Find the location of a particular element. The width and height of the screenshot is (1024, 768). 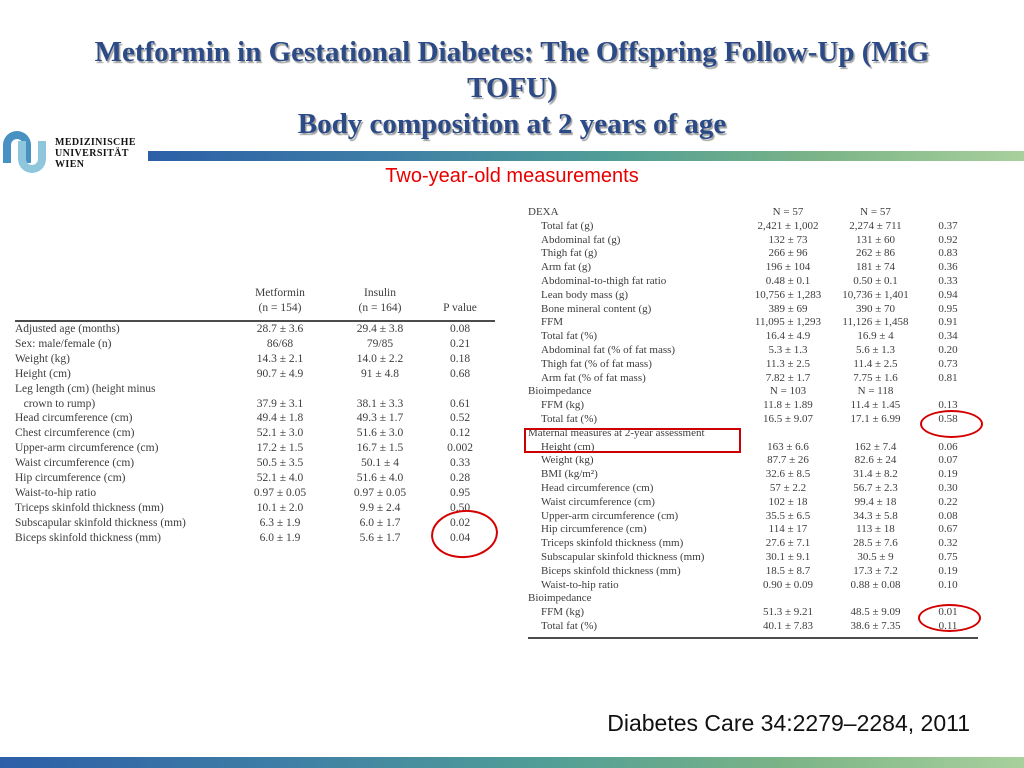

university-logo-text: MEDIZINISCHE UNIVERSITÄT WIEN is located at coordinates (95, 153).